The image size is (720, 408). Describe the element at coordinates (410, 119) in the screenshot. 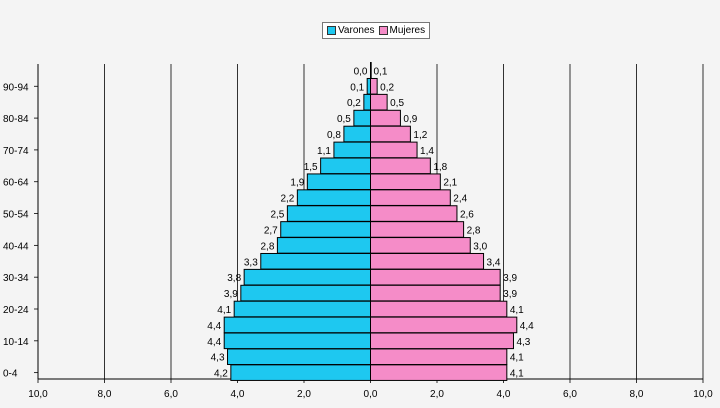

I see `data-label-mujeres: 0,9` at that location.